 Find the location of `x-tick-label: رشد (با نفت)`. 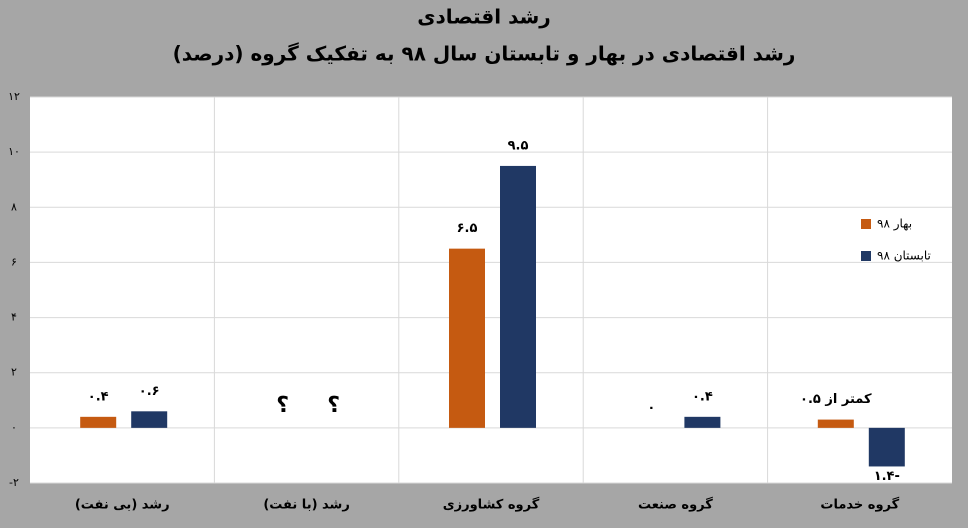

x-tick-label: رشد (با نفت) is located at coordinates (306, 505).